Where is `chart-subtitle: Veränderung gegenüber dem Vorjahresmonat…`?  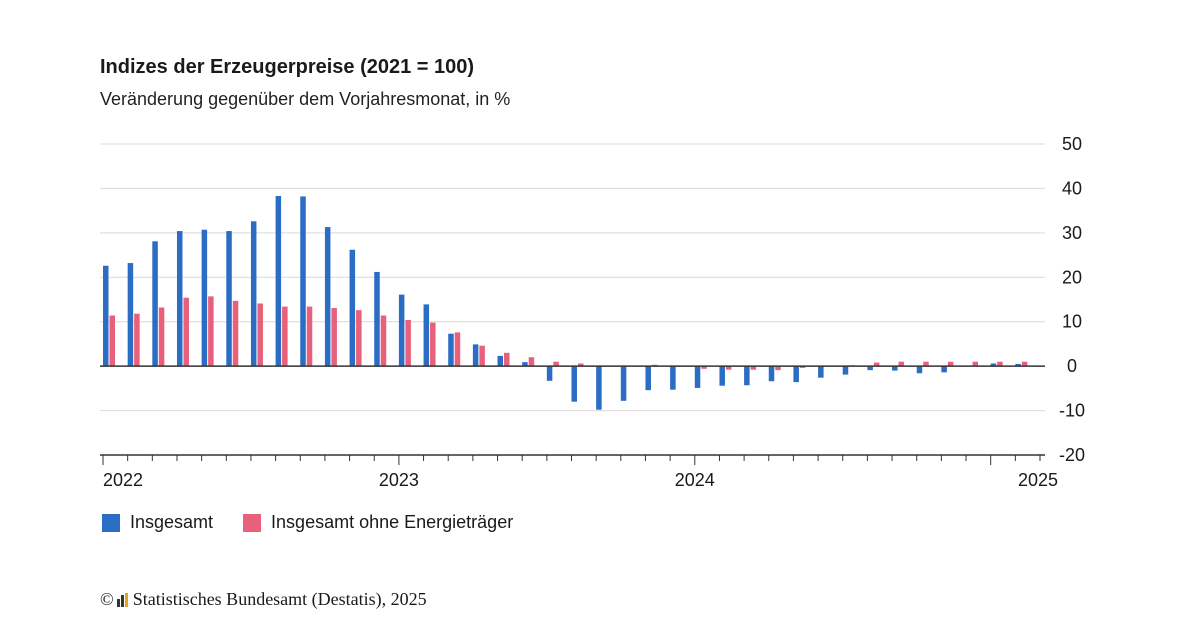 chart-subtitle: Veränderung gegenüber dem Vorjahresmonat… is located at coordinates (305, 99).